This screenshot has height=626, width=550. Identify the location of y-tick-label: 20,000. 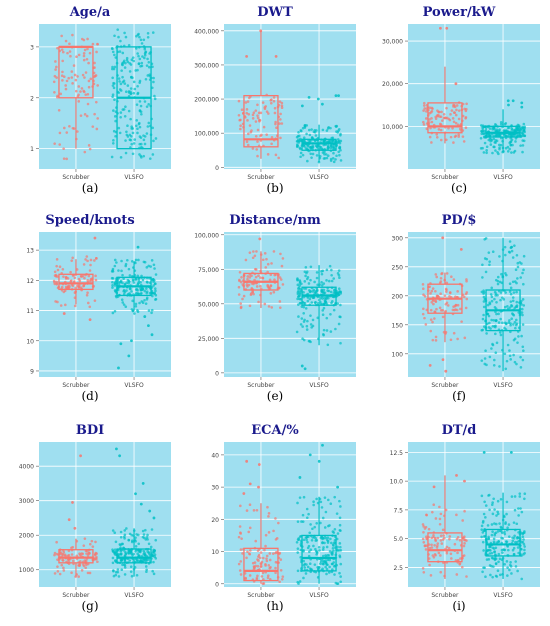
(392, 84).